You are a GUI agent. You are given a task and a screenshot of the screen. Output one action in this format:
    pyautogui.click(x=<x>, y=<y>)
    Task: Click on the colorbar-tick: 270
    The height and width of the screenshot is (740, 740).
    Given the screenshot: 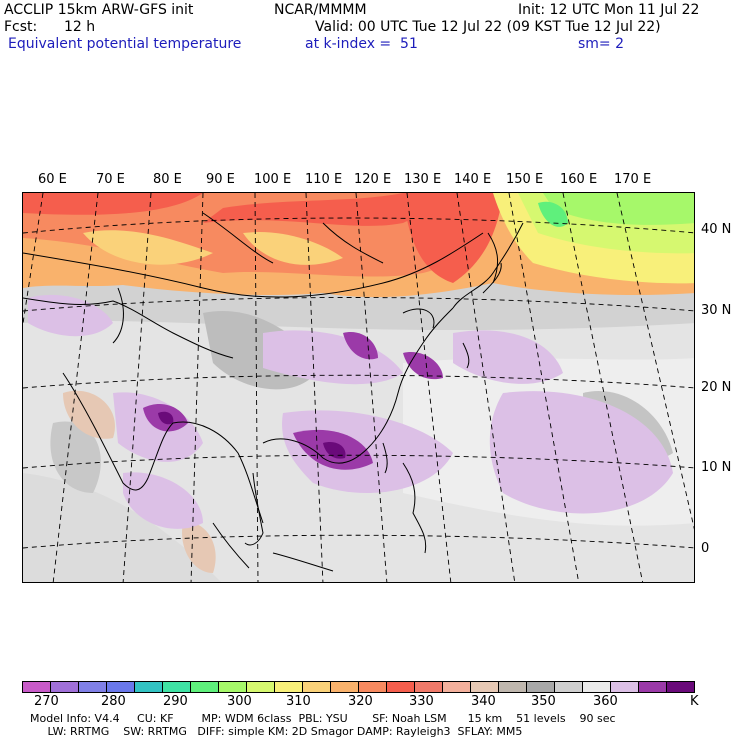 What is the action you would take?
    pyautogui.click(x=46, y=701)
    